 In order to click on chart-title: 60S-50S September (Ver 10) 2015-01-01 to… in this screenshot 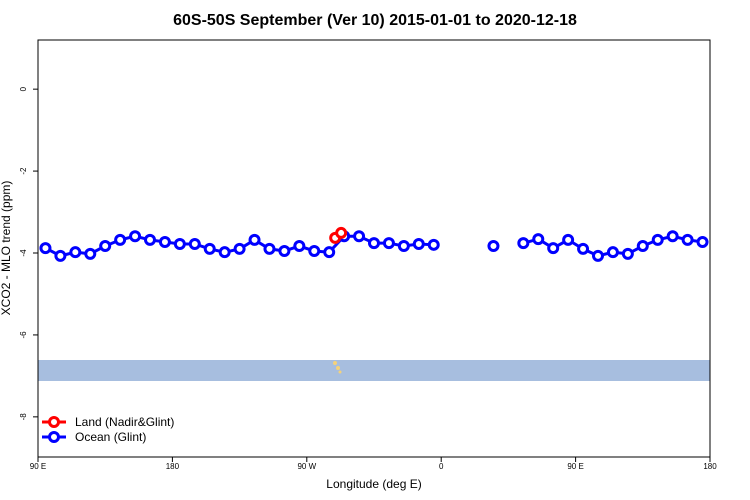, I will do `click(375, 20)`.